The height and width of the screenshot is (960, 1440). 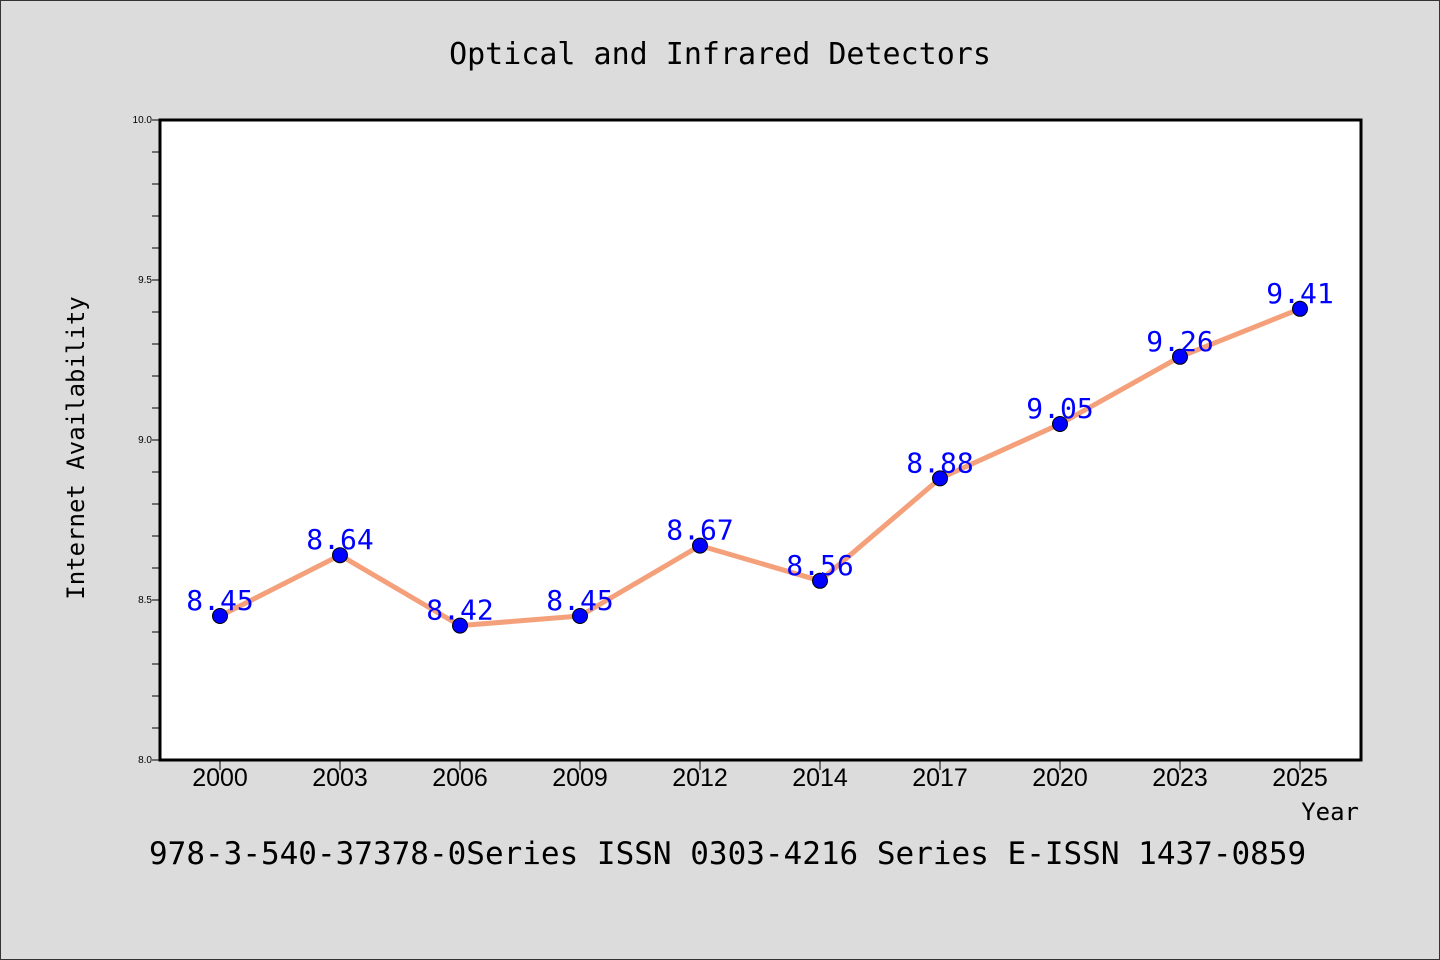 What do you see at coordinates (819, 565) in the screenshot?
I see `data-label: 8.56` at bounding box center [819, 565].